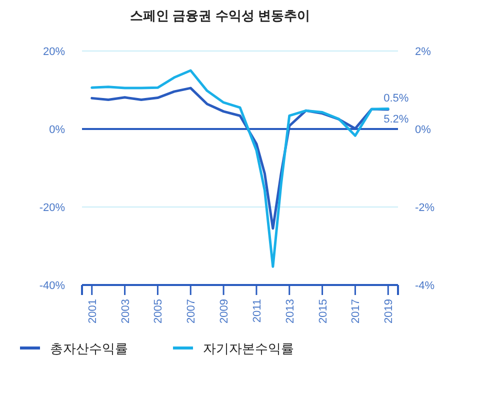 The height and width of the screenshot is (397, 495). I want to click on annotation: 0.5%, so click(396, 98).